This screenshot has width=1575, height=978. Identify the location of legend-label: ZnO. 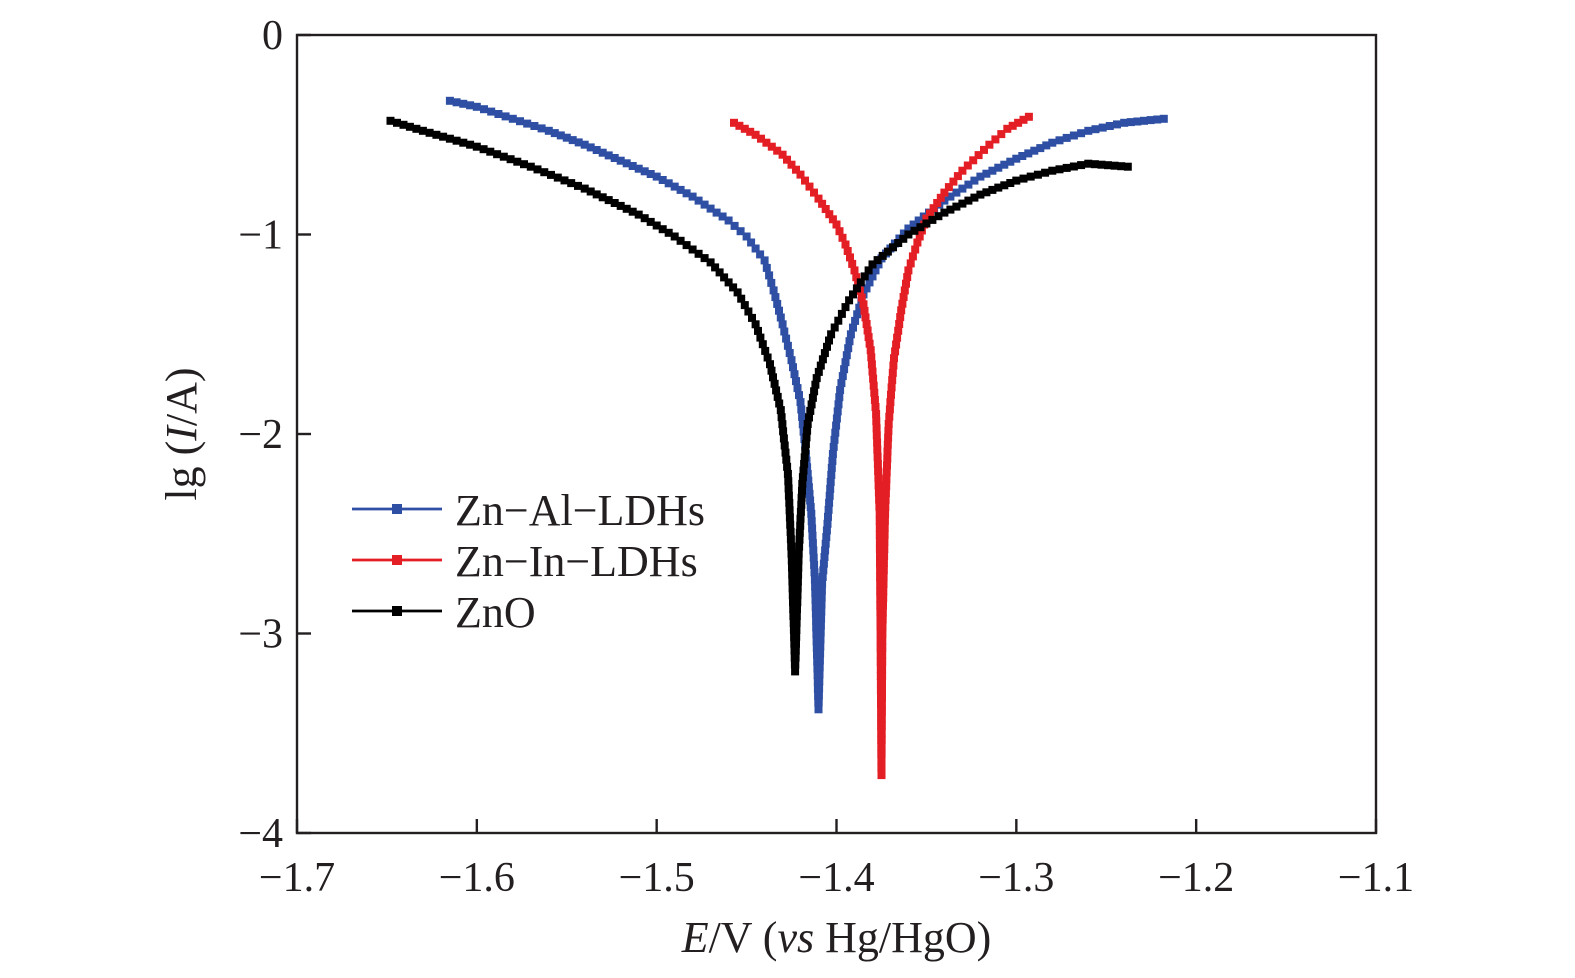
(495, 612).